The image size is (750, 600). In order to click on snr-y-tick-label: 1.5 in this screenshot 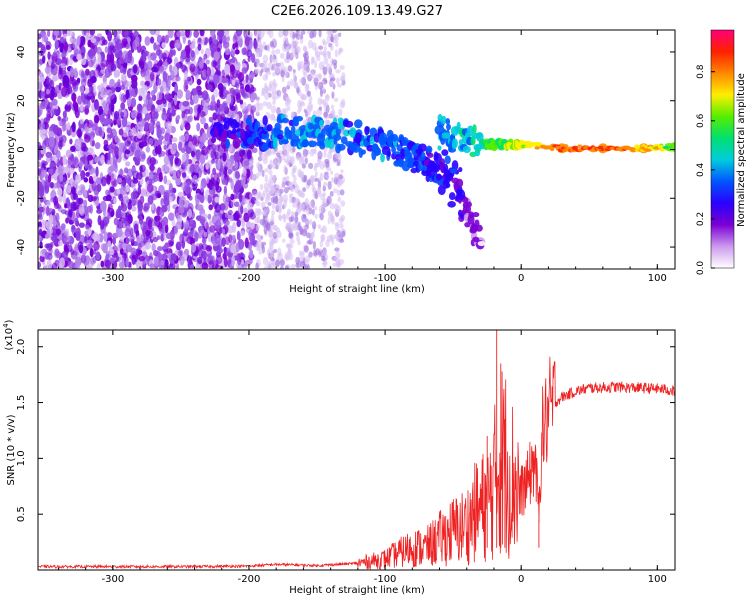, I will do `click(21, 403)`.